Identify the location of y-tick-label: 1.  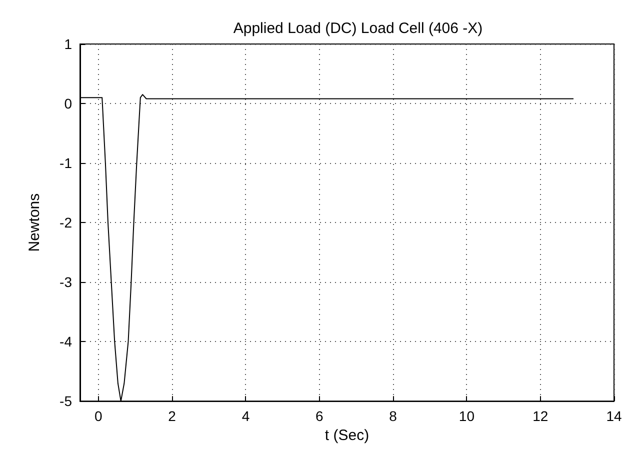
(68, 44).